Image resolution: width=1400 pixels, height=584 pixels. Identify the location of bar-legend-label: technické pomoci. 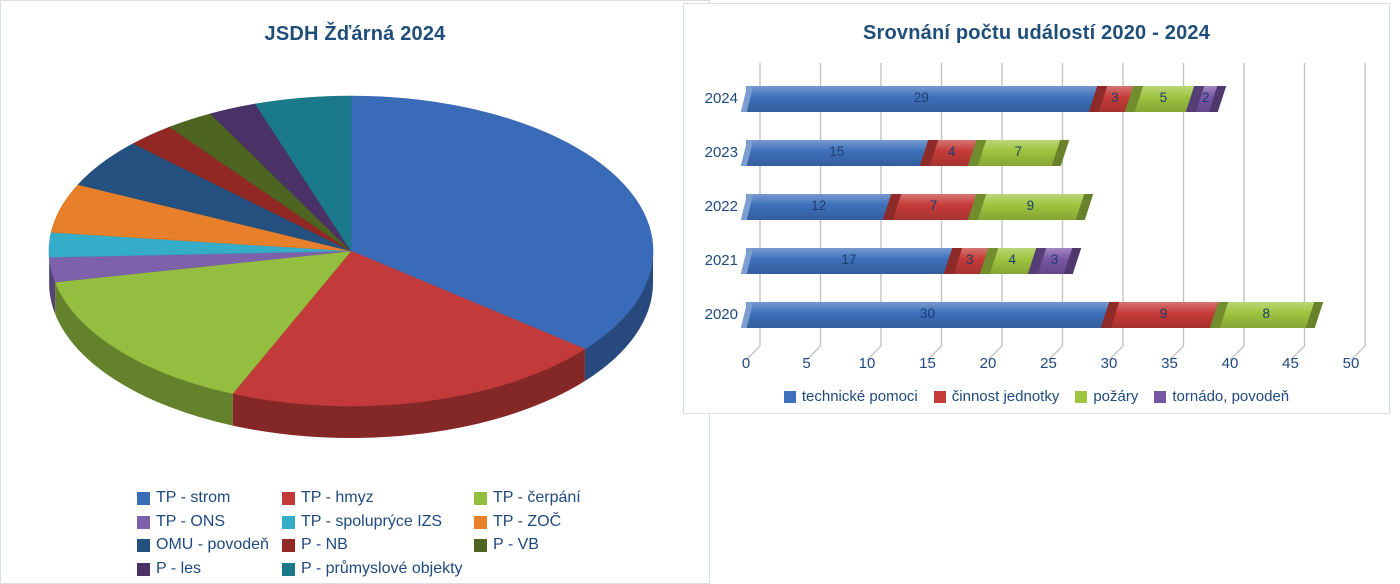
(859, 396).